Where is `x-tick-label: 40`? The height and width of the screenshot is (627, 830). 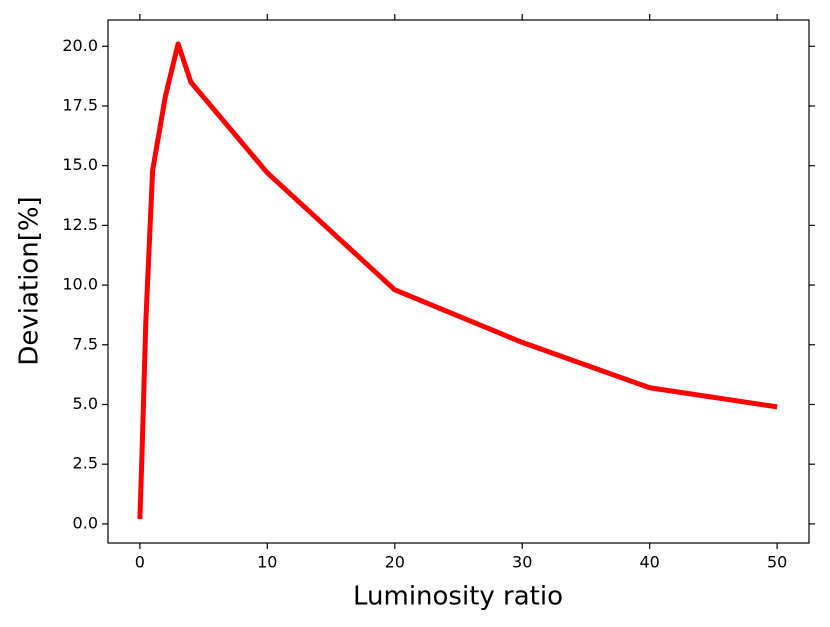
x-tick-label: 40 is located at coordinates (650, 562).